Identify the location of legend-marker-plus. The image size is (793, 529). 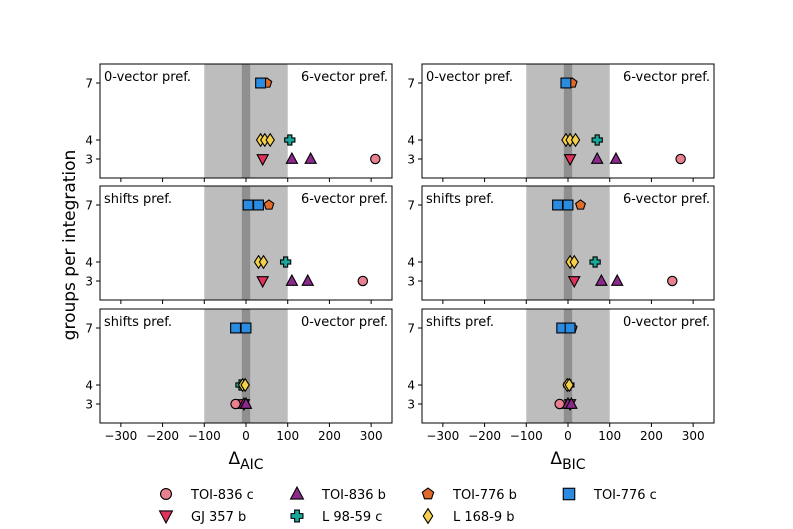
(297, 516).